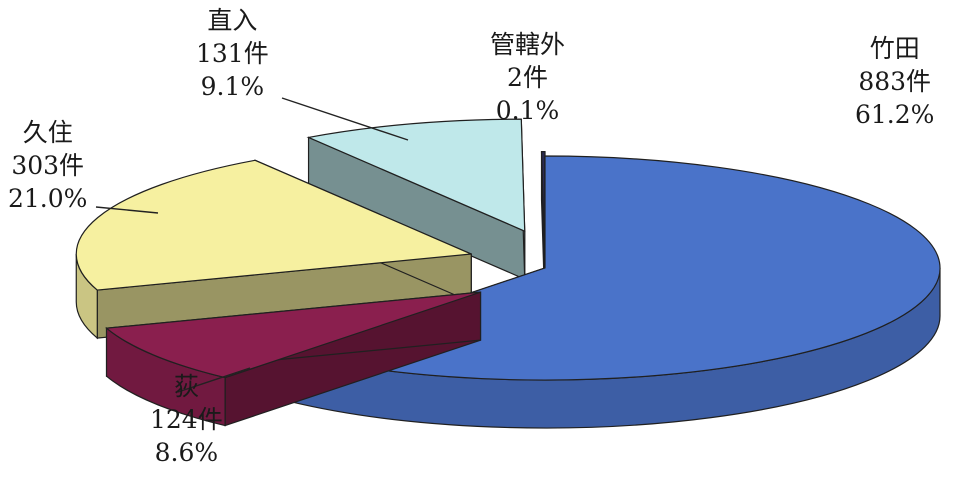 Image resolution: width=953 pixels, height=479 pixels. I want to click on label-ogi-count: 124件, so click(186, 419).